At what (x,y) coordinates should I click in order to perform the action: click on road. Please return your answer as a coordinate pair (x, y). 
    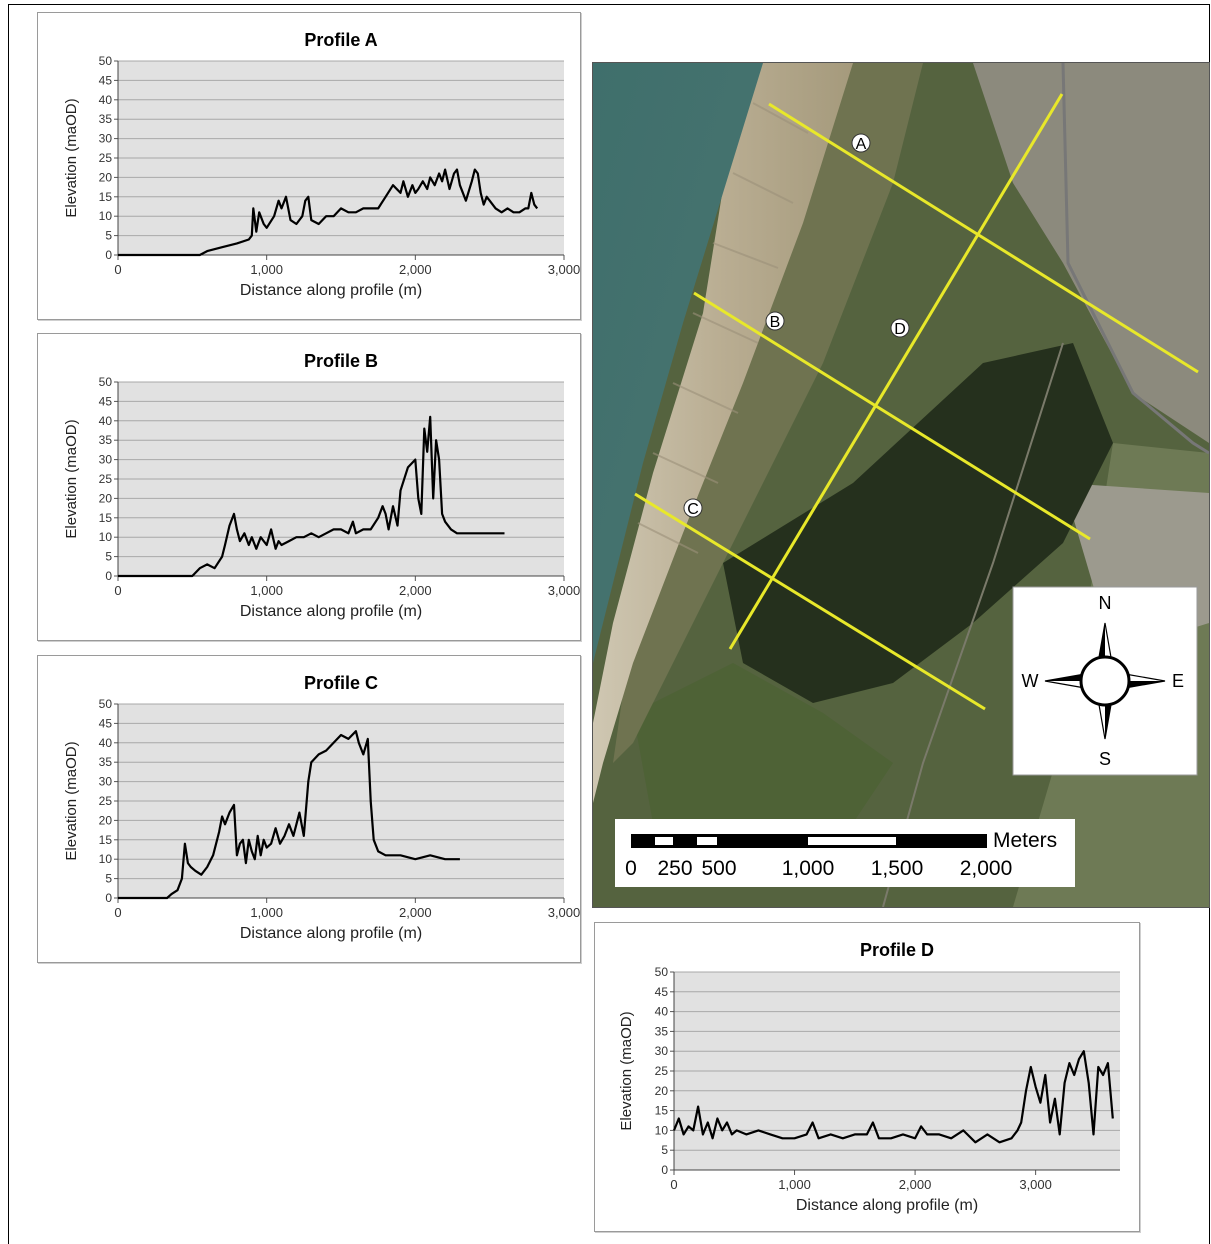
    Looking at the image, I should click on (1135, 259).